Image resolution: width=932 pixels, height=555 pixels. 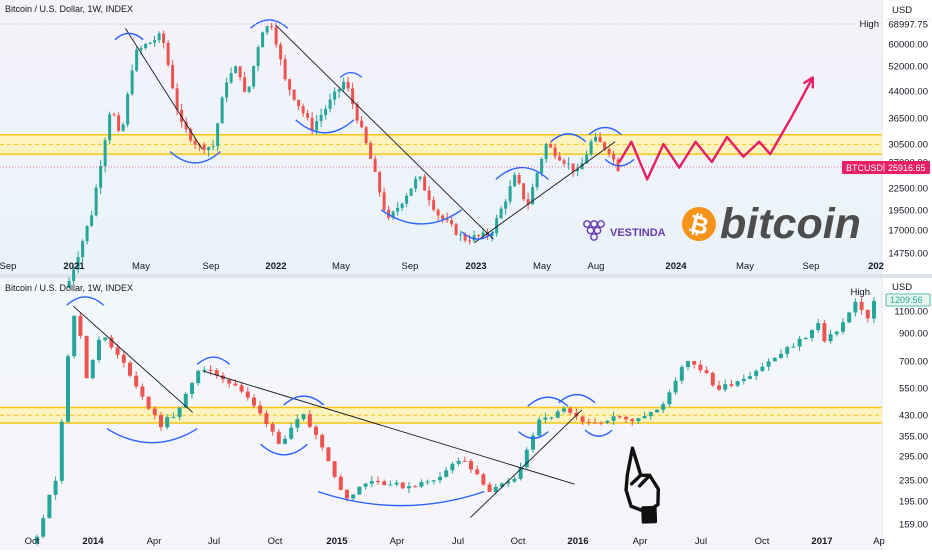 What do you see at coordinates (907, 414) in the screenshot?
I see `bottom-price-axis` at bounding box center [907, 414].